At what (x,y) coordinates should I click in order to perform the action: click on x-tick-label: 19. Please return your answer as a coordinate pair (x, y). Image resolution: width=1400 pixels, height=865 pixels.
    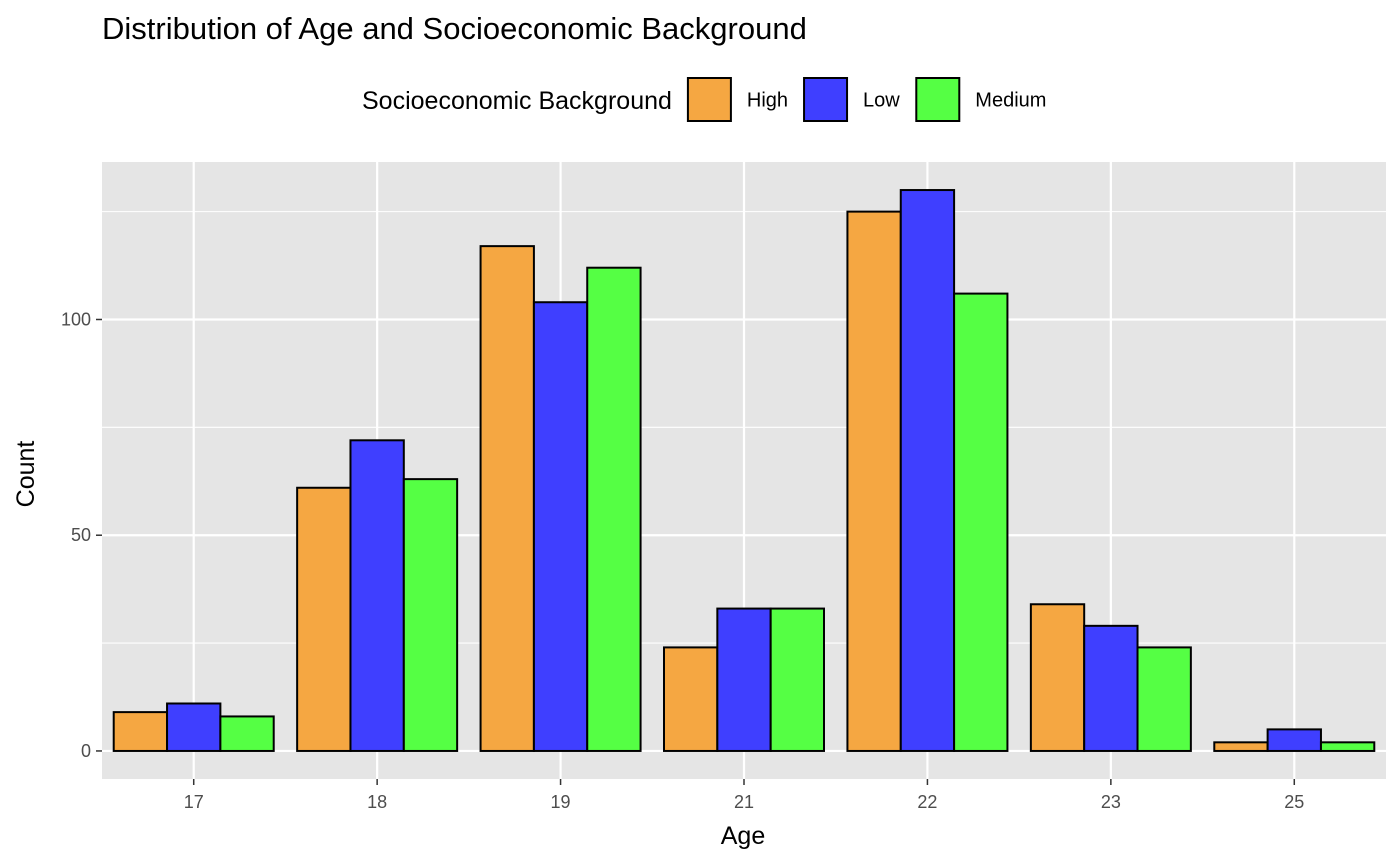
    Looking at the image, I should click on (561, 802).